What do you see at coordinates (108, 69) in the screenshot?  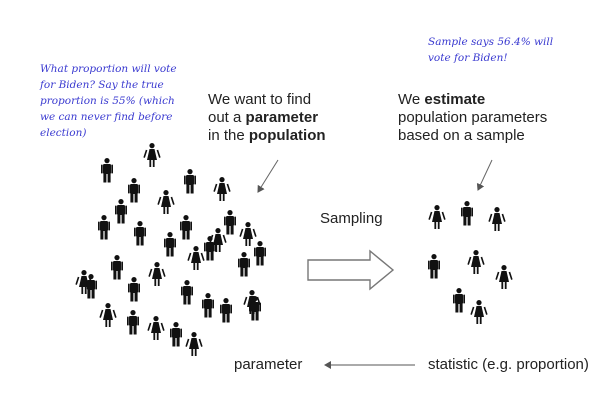 I see `note-line: What proportion will vote` at bounding box center [108, 69].